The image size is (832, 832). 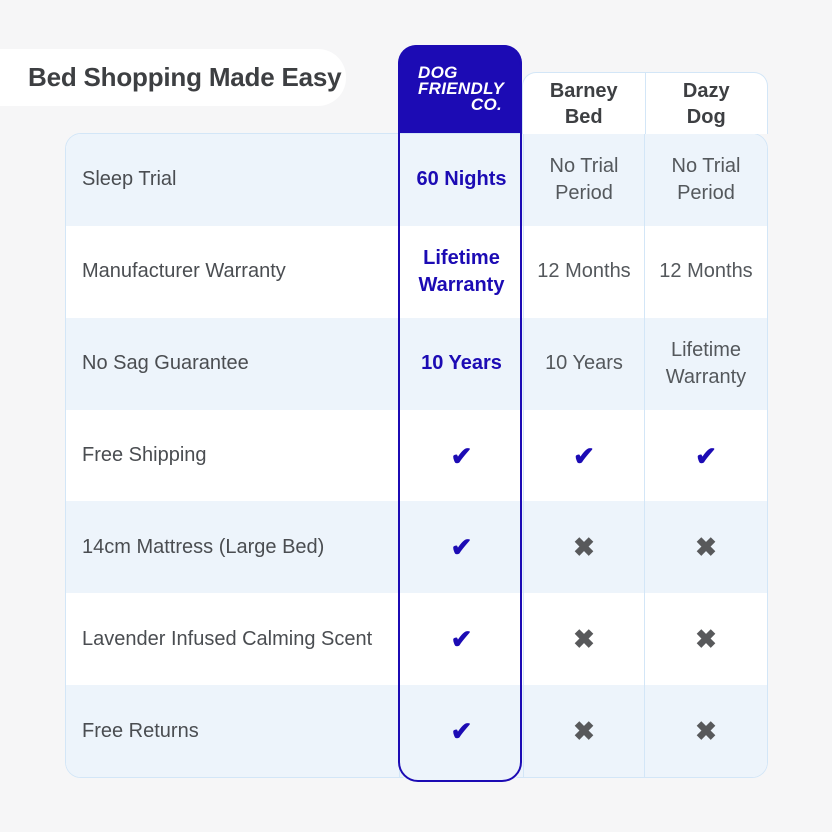 I want to click on dfc-value-cell: 60 Nights, so click(x=461, y=180).